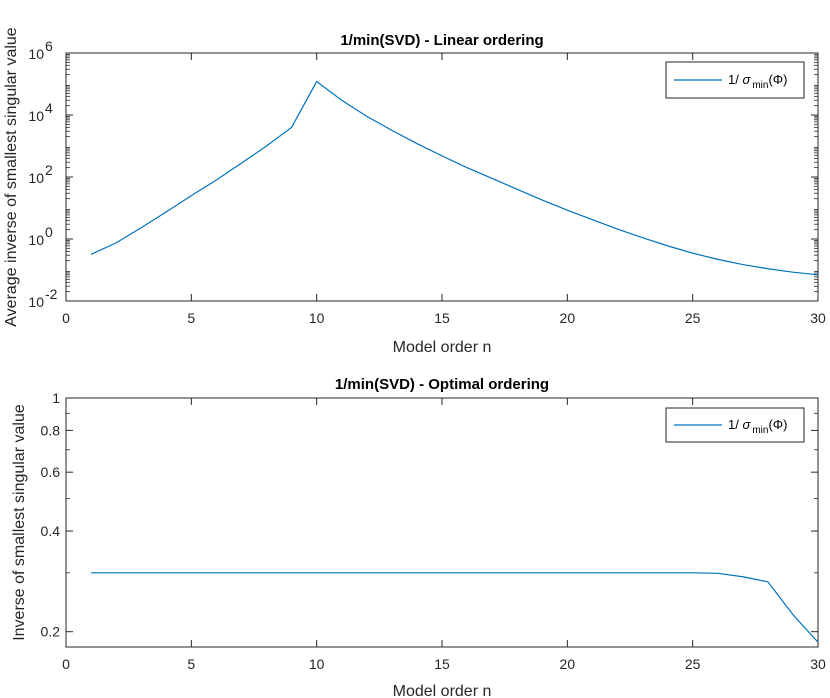 This screenshot has height=698, width=830. Describe the element at coordinates (51, 430) in the screenshot. I see `y-tick-label: 0.8` at that location.